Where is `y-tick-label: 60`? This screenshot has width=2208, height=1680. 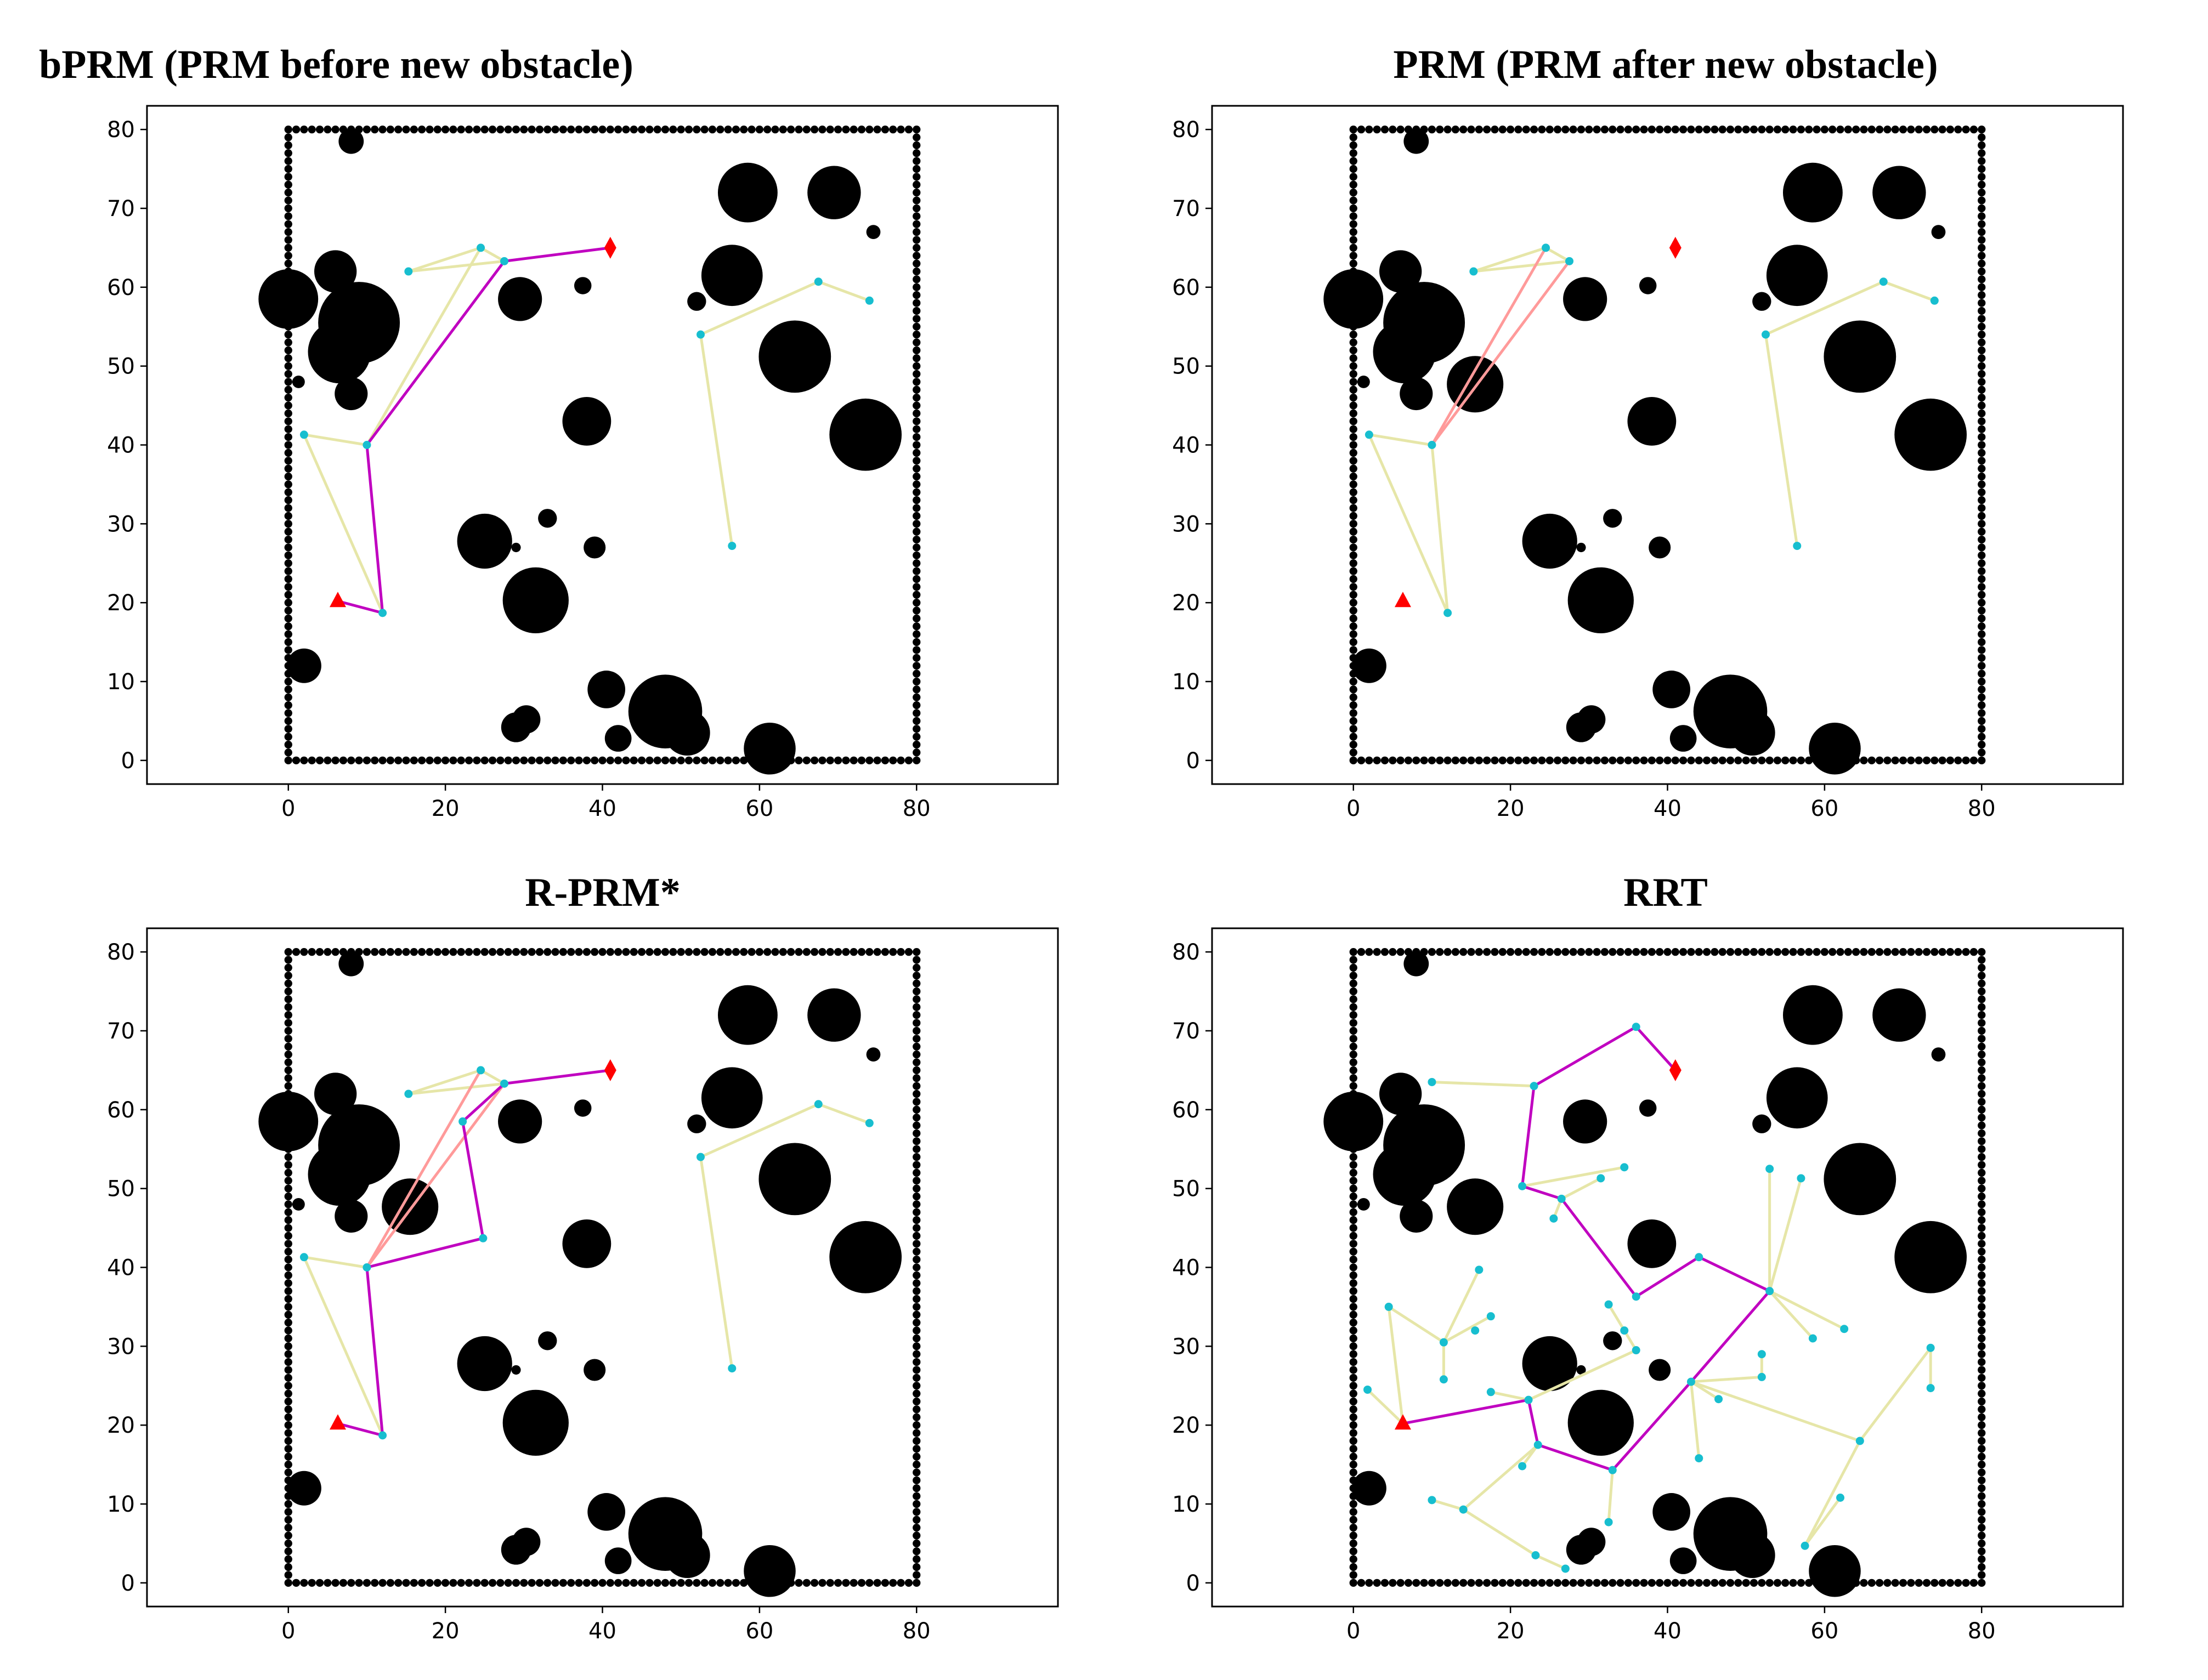 y-tick-label: 60 is located at coordinates (121, 287).